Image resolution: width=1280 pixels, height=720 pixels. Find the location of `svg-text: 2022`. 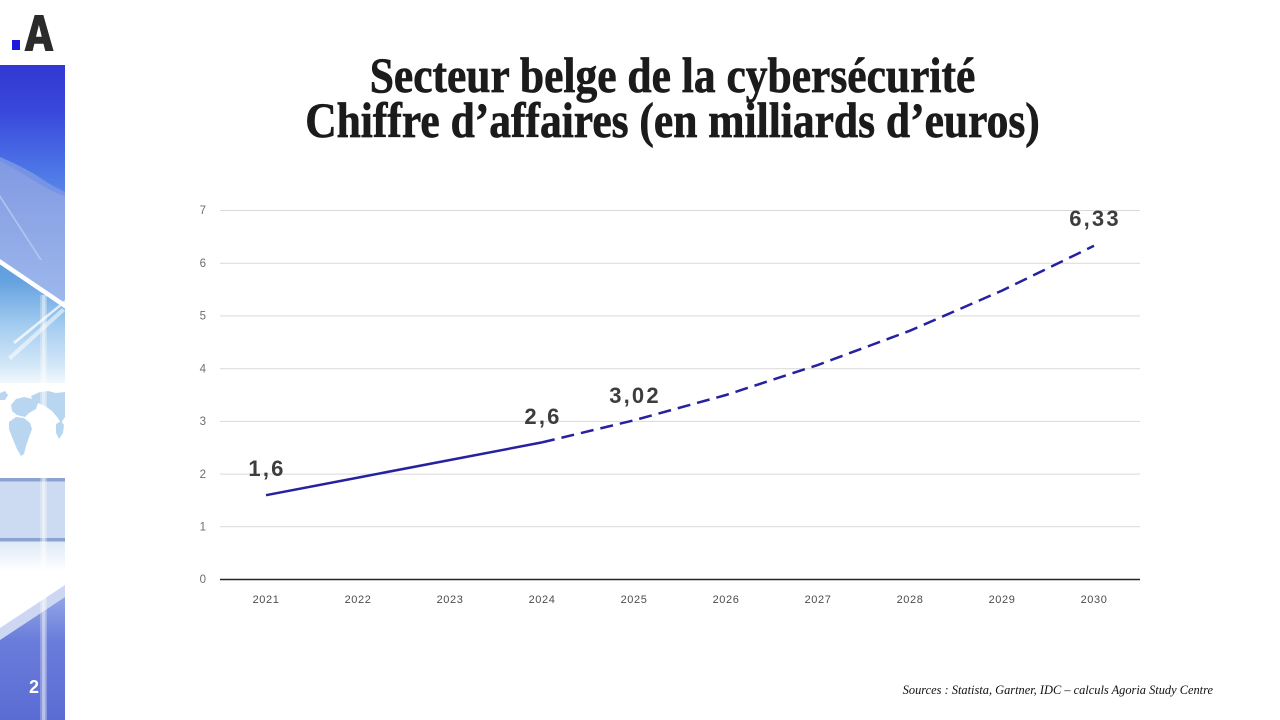

svg-text: 2022 is located at coordinates (358, 600).